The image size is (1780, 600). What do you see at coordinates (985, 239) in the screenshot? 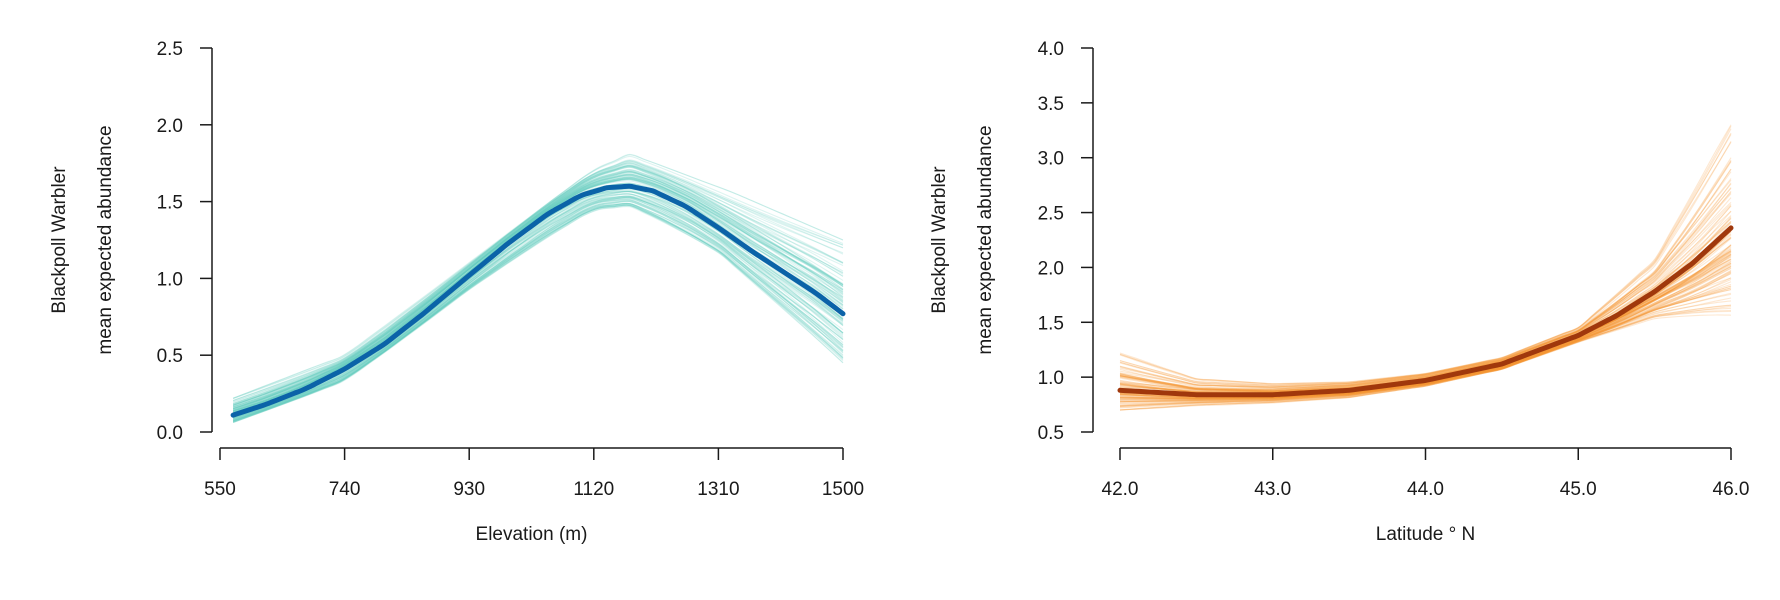
I see `y-axis-title-line-2: mean expected abundance` at bounding box center [985, 239].